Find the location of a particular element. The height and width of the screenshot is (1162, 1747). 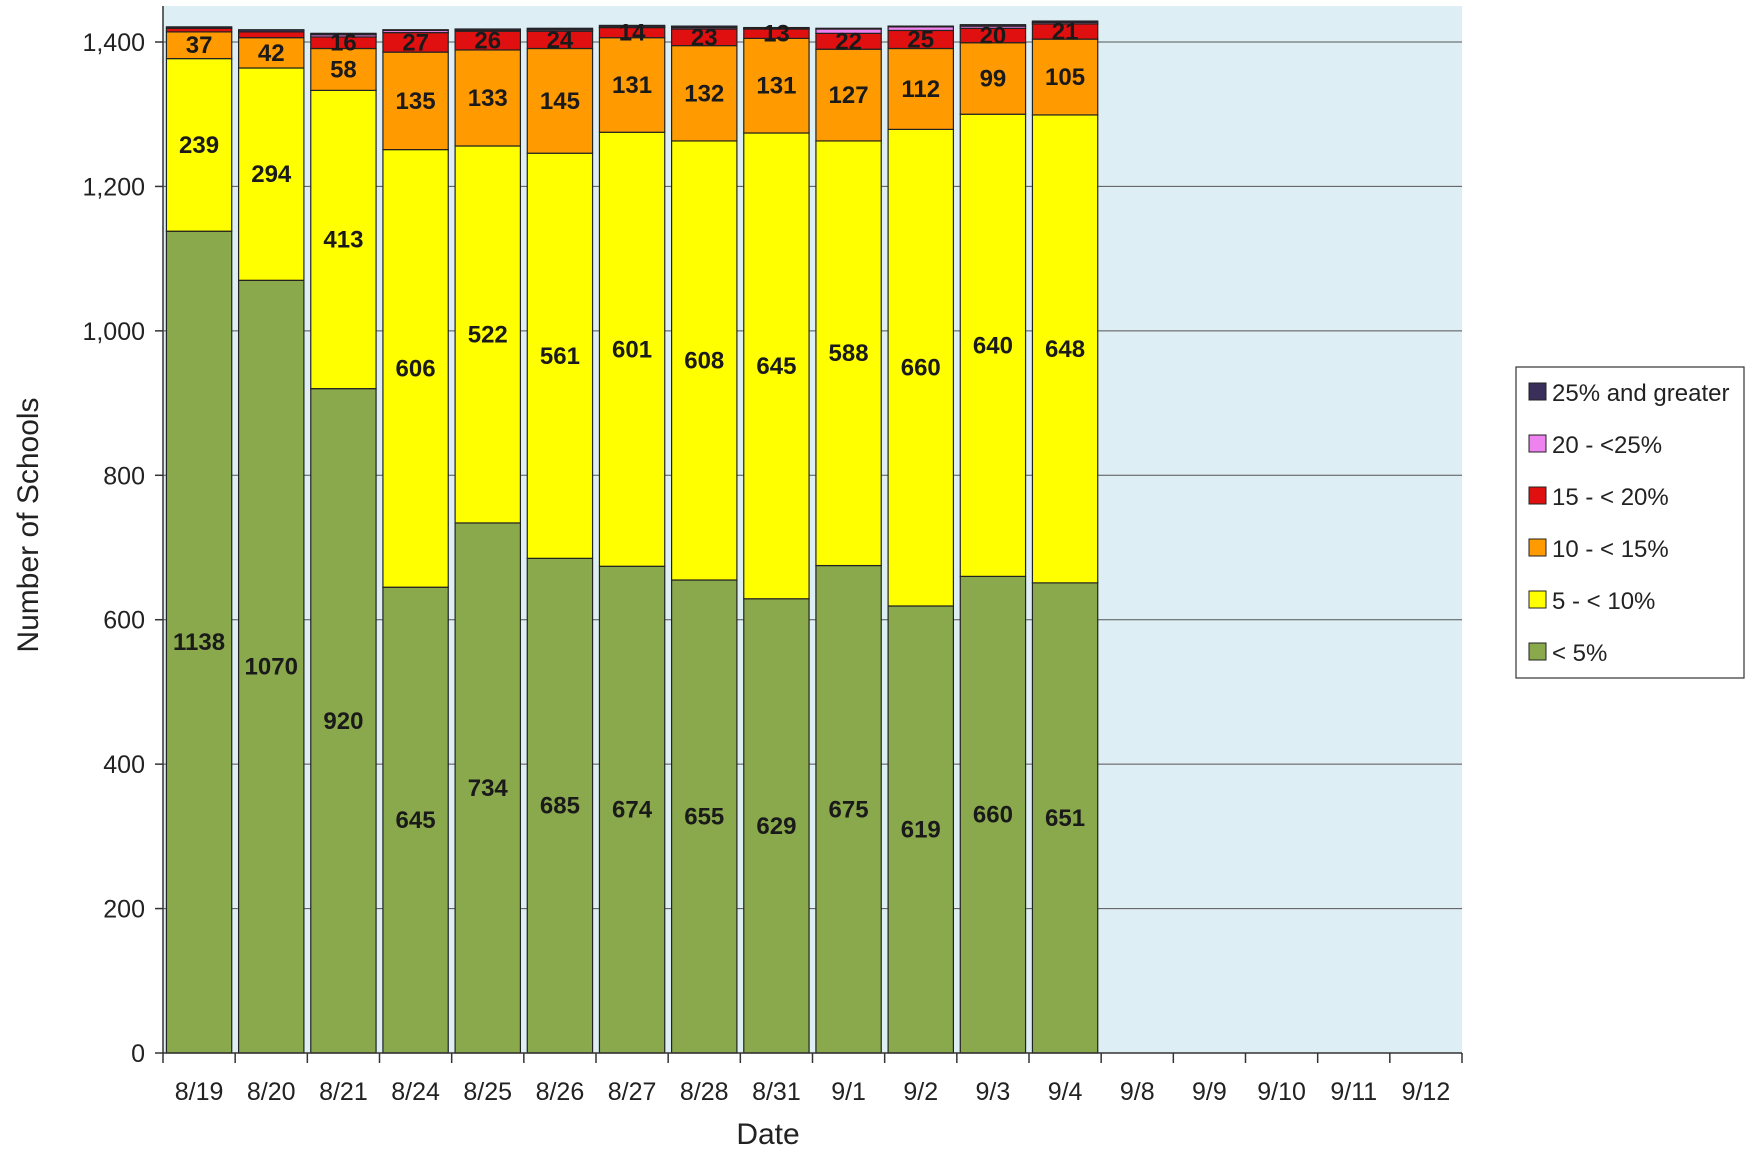

data-label: 132 is located at coordinates (704, 93).